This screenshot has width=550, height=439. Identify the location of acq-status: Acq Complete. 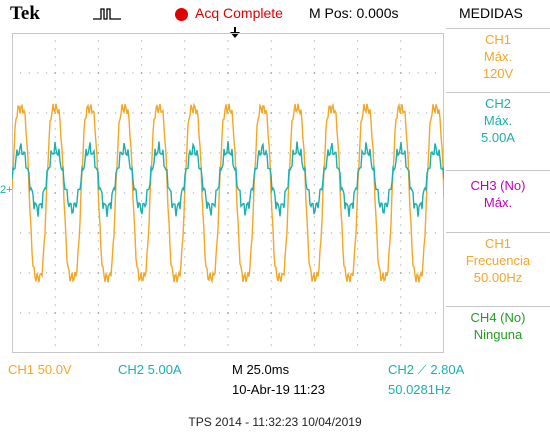
(239, 13).